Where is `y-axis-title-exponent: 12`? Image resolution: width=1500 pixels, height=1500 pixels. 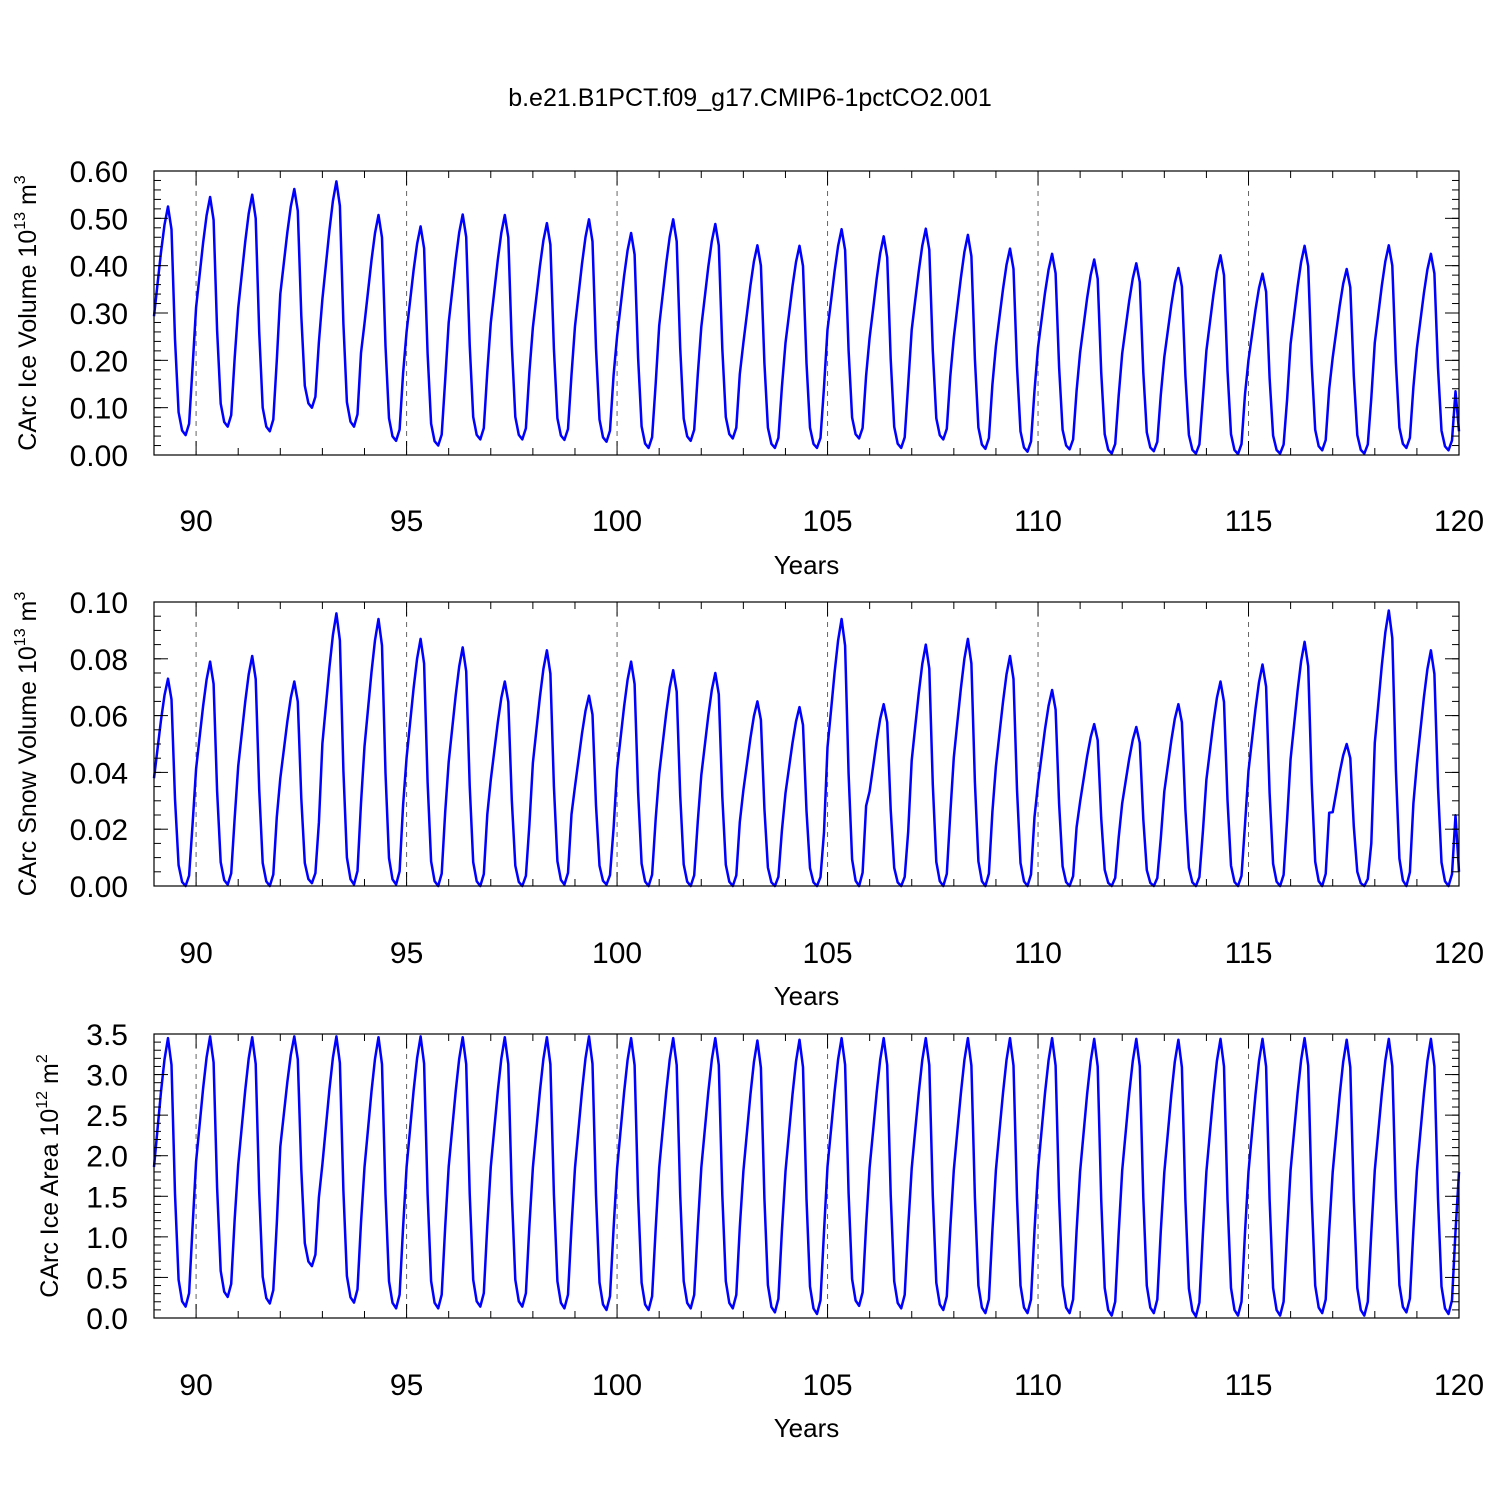
y-axis-title-exponent: 12 is located at coordinates (42, 1100).